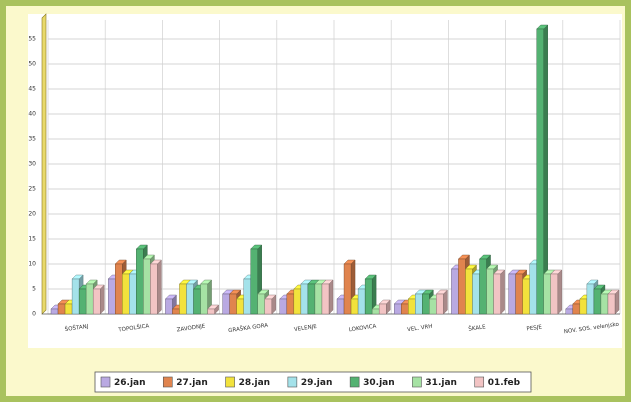 The width and height of the screenshot is (631, 406). Describe the element at coordinates (317, 383) in the screenshot. I see `legend-label: 29.jan` at that location.